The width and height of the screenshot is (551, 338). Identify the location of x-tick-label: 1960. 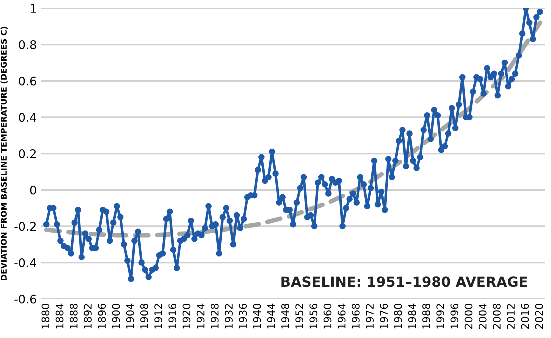
(328, 316).